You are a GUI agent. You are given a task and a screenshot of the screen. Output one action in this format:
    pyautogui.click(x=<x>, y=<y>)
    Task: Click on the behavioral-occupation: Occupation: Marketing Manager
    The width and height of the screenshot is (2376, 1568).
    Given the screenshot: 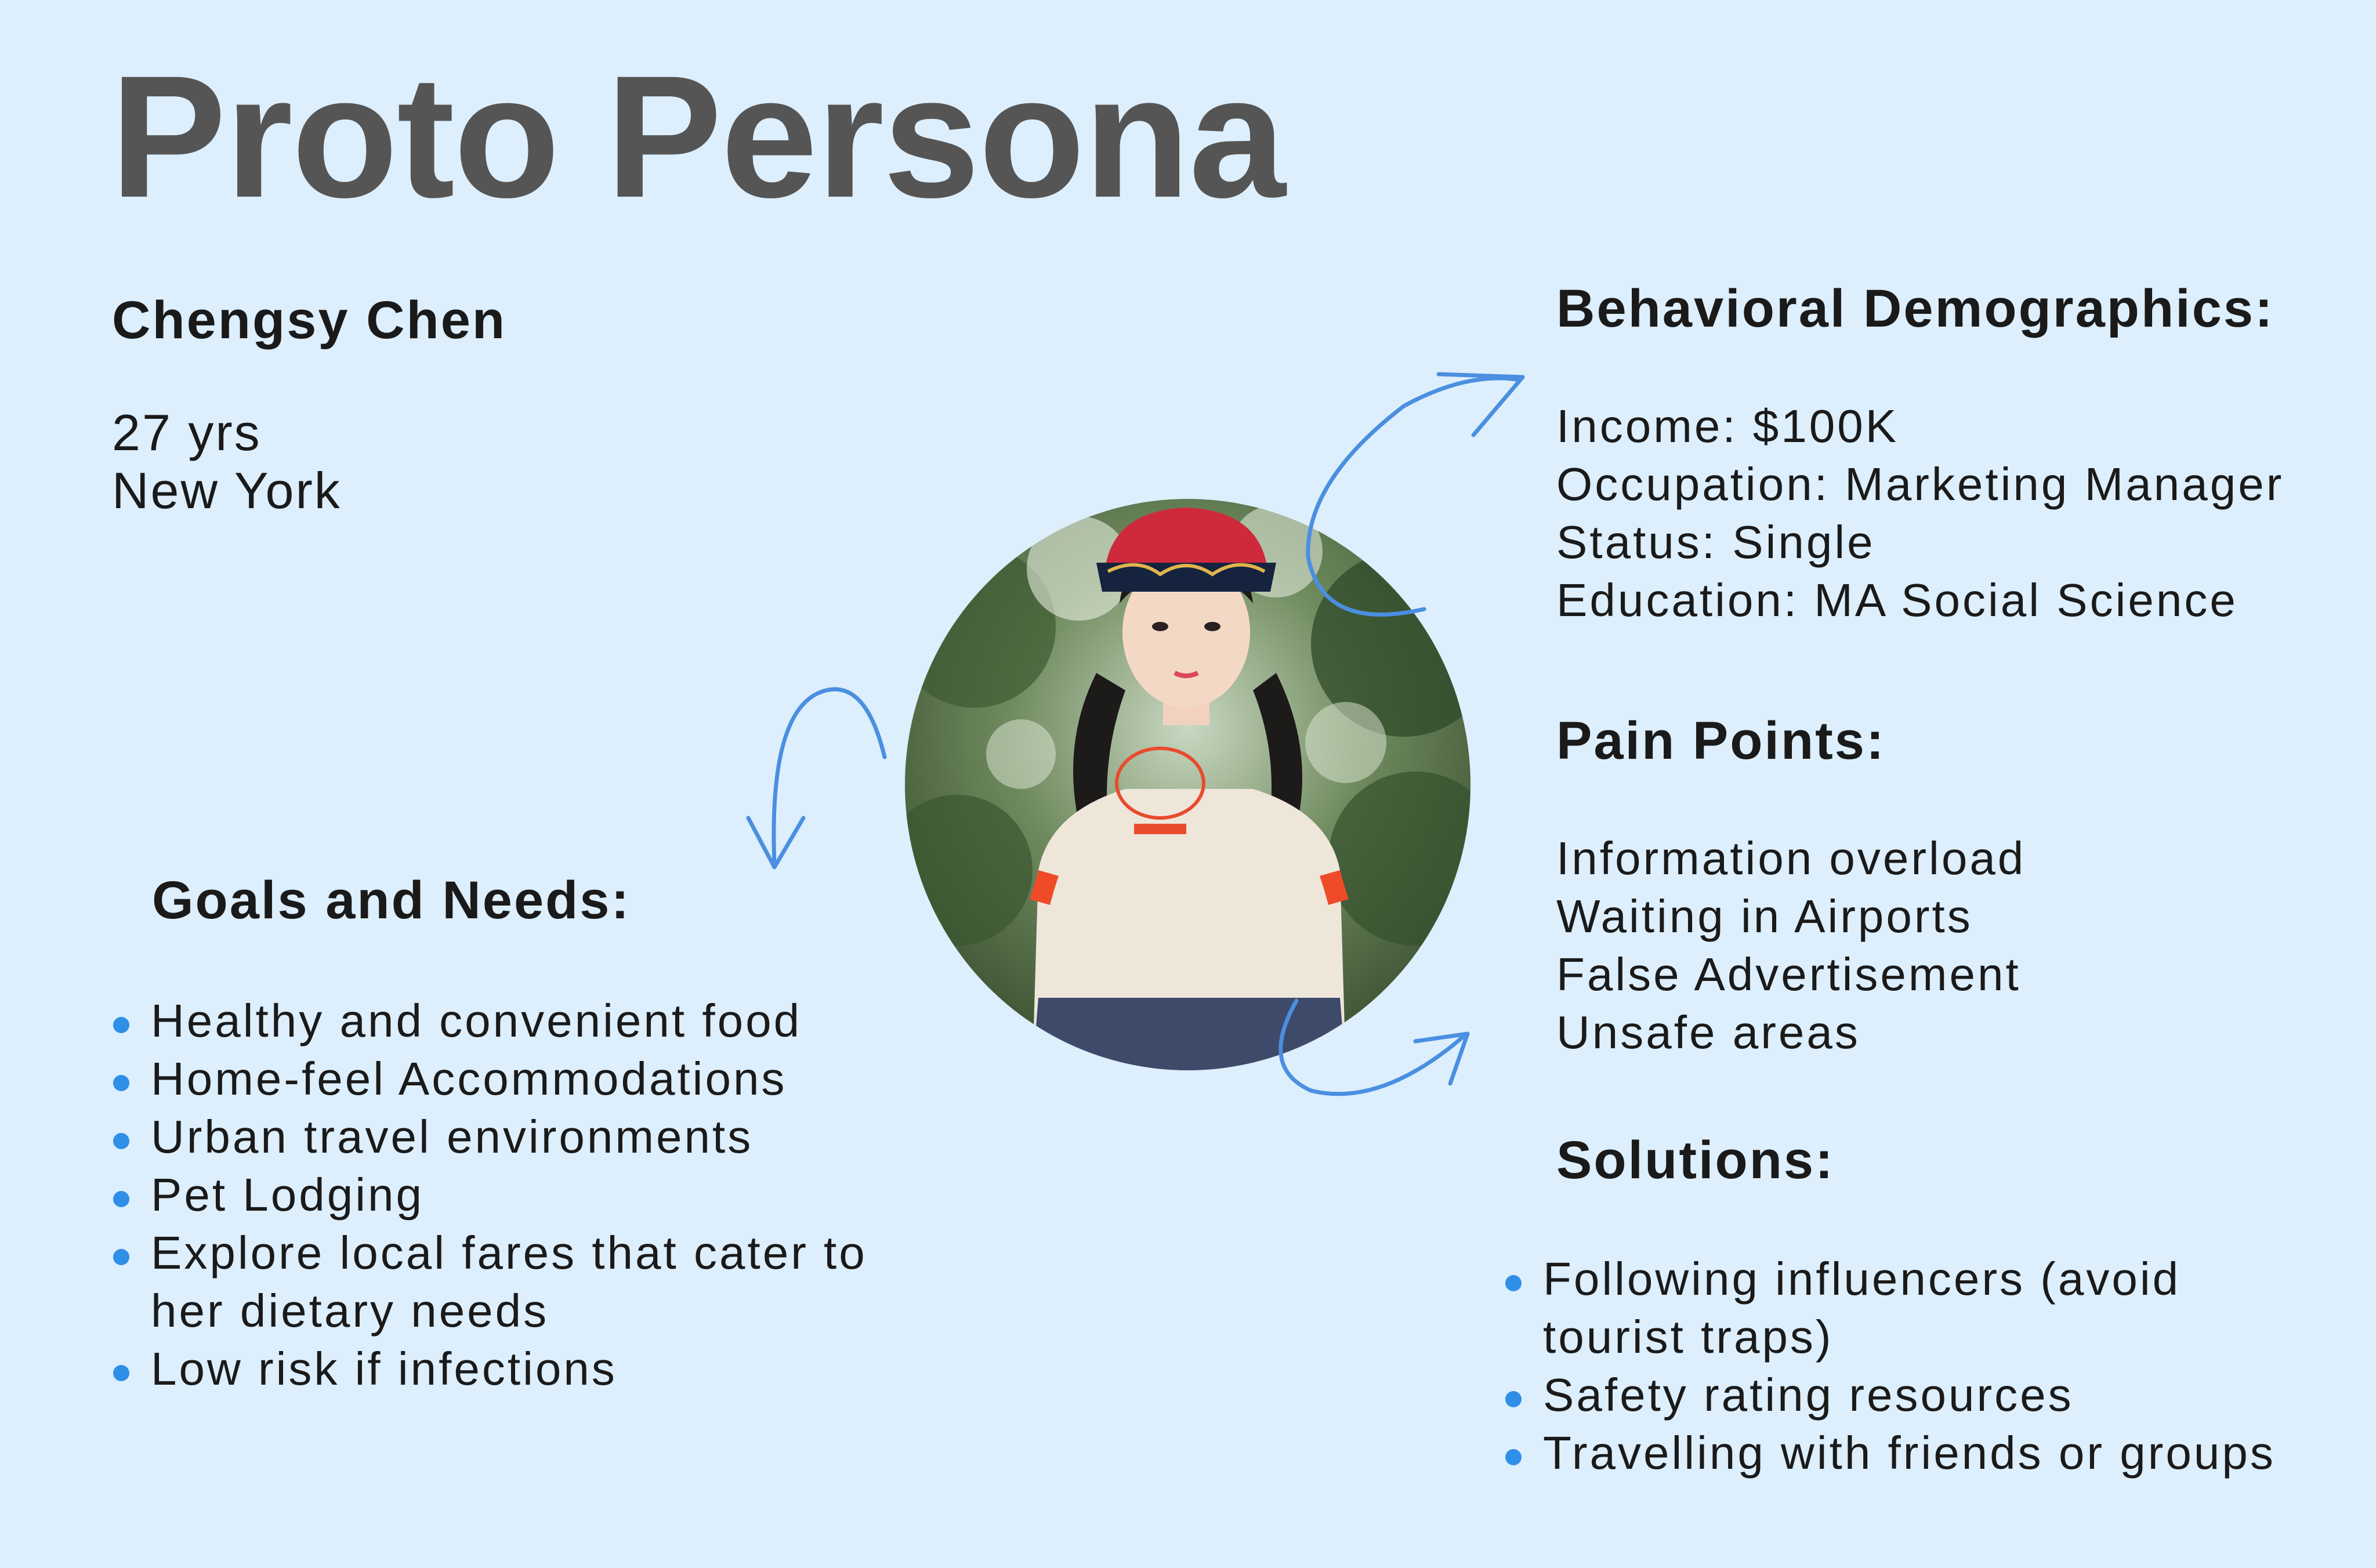 What is the action you would take?
    pyautogui.click(x=1920, y=484)
    